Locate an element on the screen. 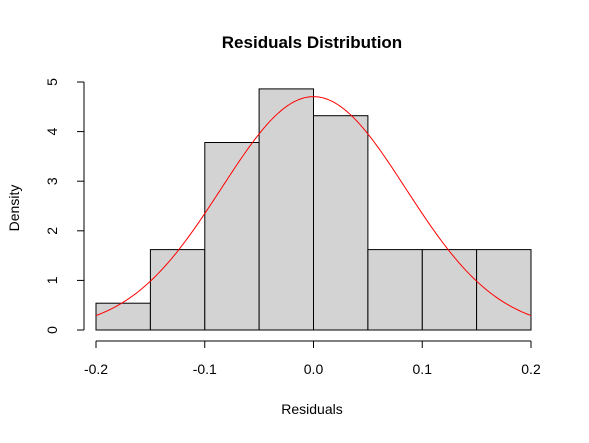 The width and height of the screenshot is (589, 443). y-tick-label: 0 is located at coordinates (52, 330).